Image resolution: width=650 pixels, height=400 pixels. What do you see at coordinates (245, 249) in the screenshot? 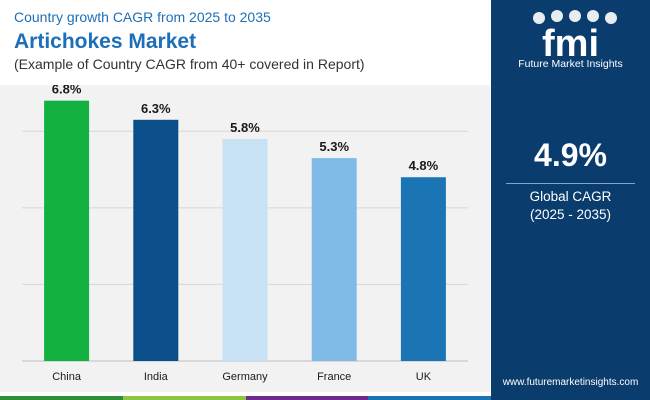
I see `bar-germany` at bounding box center [245, 249].